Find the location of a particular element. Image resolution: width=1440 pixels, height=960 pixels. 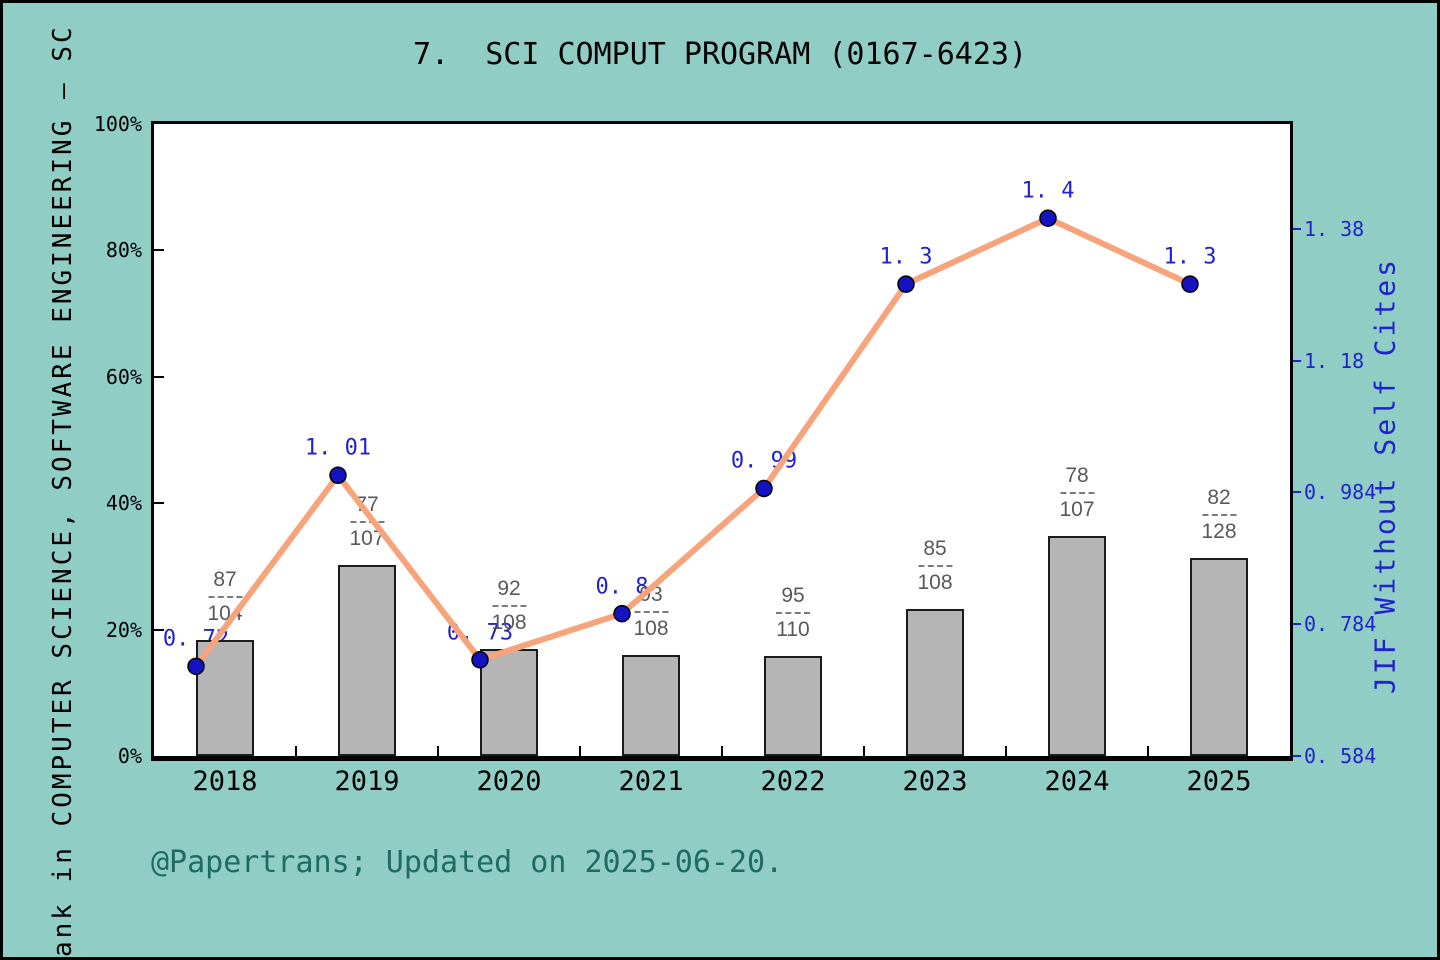

rank-numerator: 87 is located at coordinates (225, 579).